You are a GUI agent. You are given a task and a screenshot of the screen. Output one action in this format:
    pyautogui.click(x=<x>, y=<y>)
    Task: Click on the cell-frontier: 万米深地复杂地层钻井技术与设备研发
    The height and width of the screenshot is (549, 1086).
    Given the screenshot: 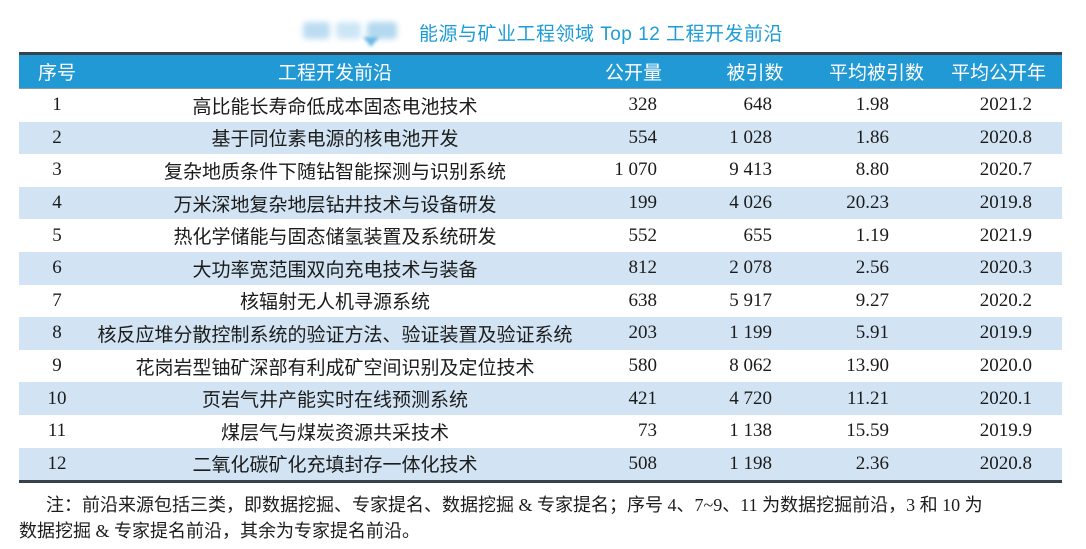 What is the action you would take?
    pyautogui.click(x=335, y=203)
    